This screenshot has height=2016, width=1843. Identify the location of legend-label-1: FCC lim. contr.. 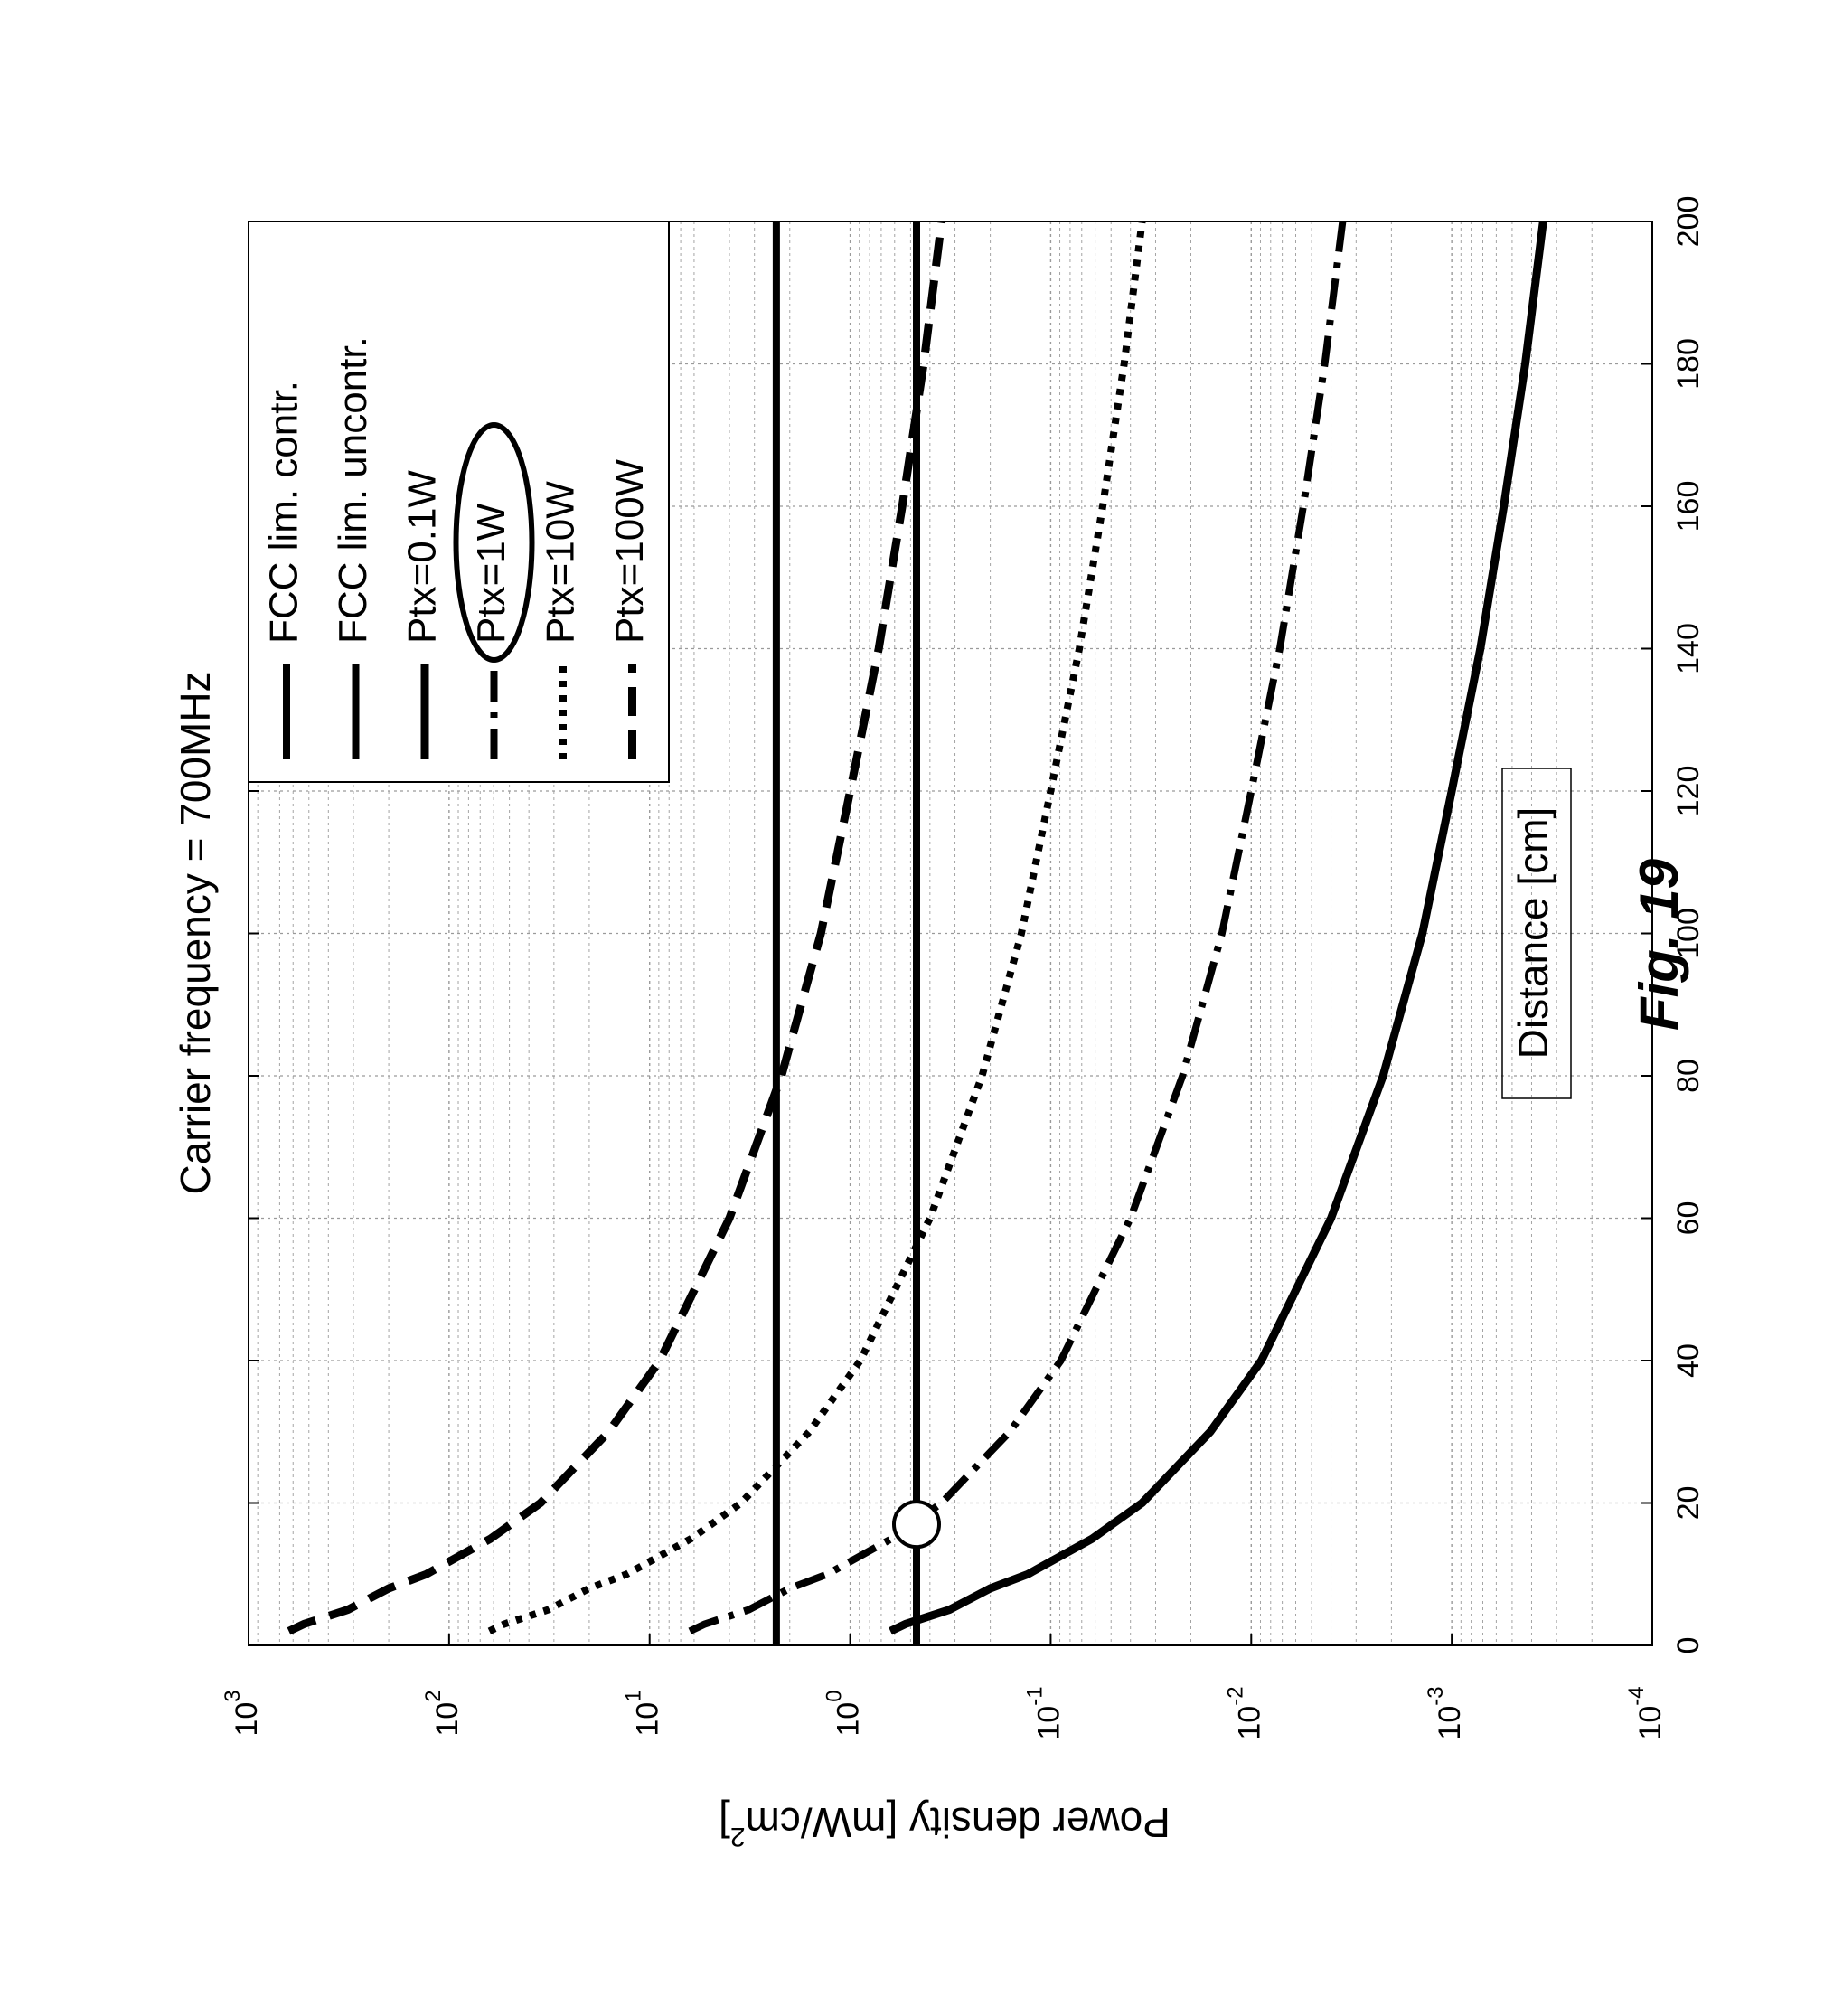
(284, 512).